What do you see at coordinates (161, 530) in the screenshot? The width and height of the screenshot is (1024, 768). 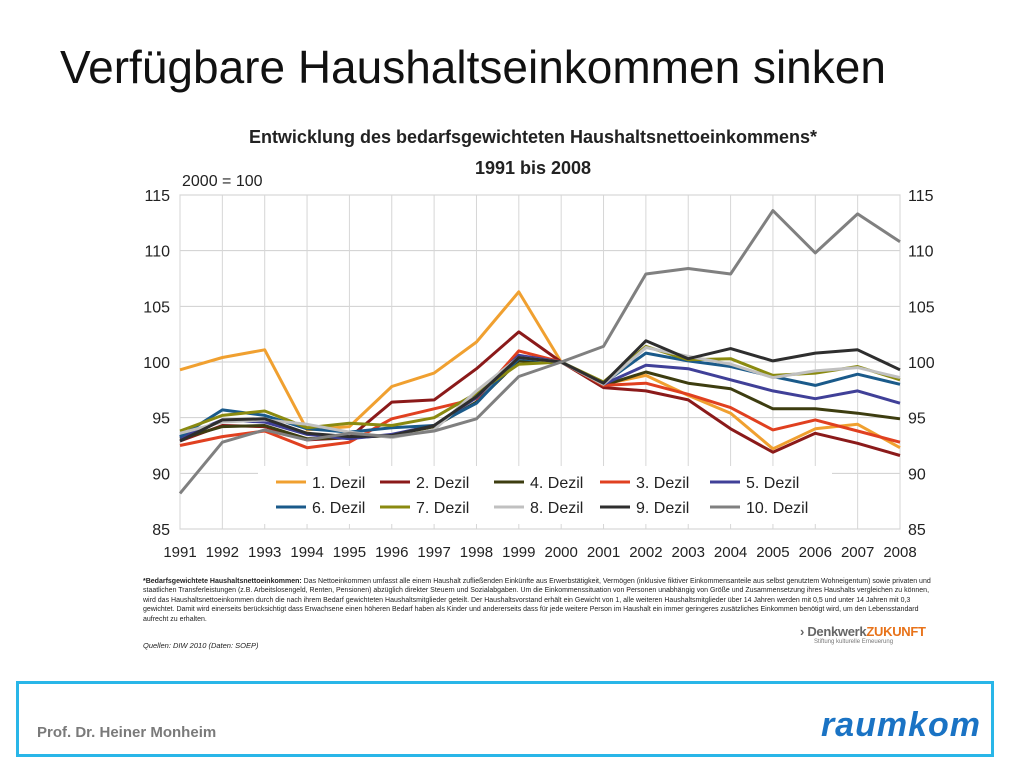 I see `y-tick-label-left: 85` at bounding box center [161, 530].